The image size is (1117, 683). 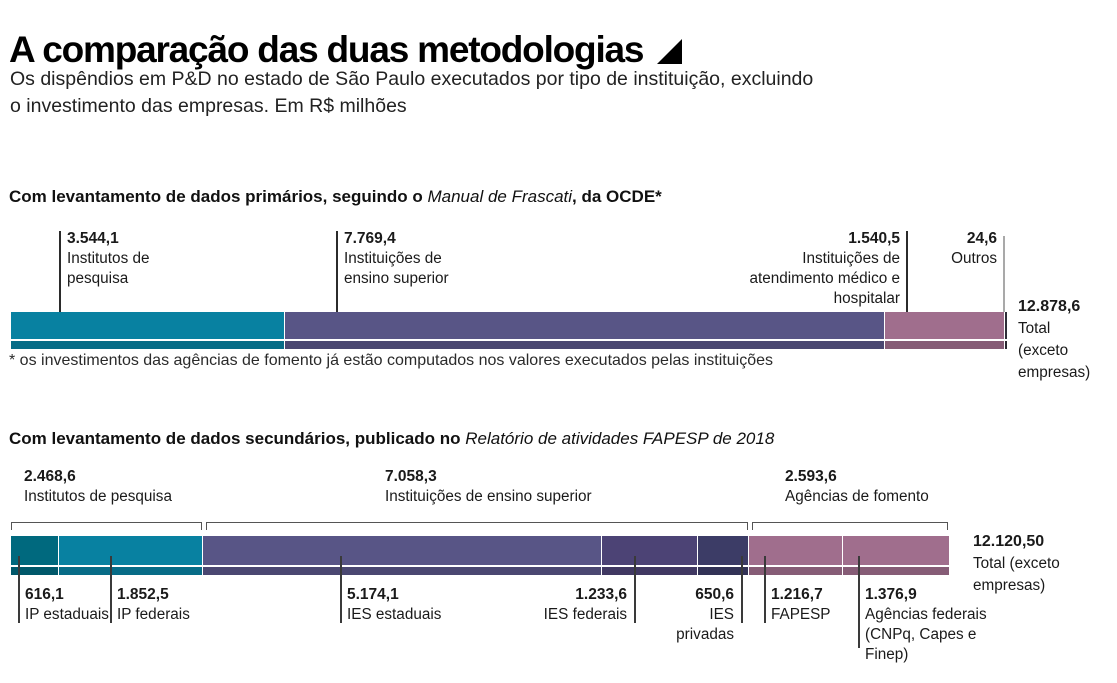 What do you see at coordinates (1016, 563) in the screenshot?
I see `label-line: Total (exceto` at bounding box center [1016, 563].